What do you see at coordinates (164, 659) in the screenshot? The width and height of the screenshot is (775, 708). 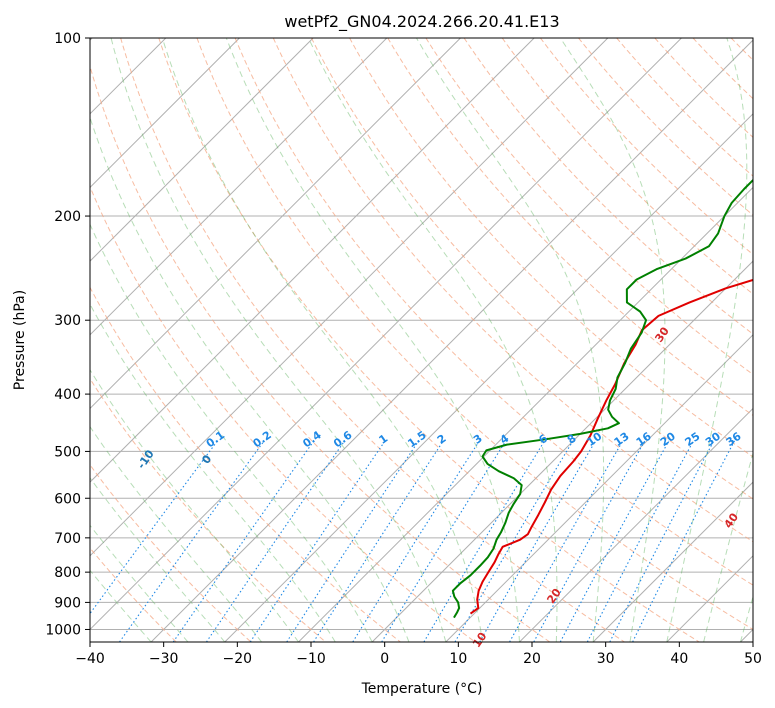 I see `x-tick-label: −30` at bounding box center [164, 659].